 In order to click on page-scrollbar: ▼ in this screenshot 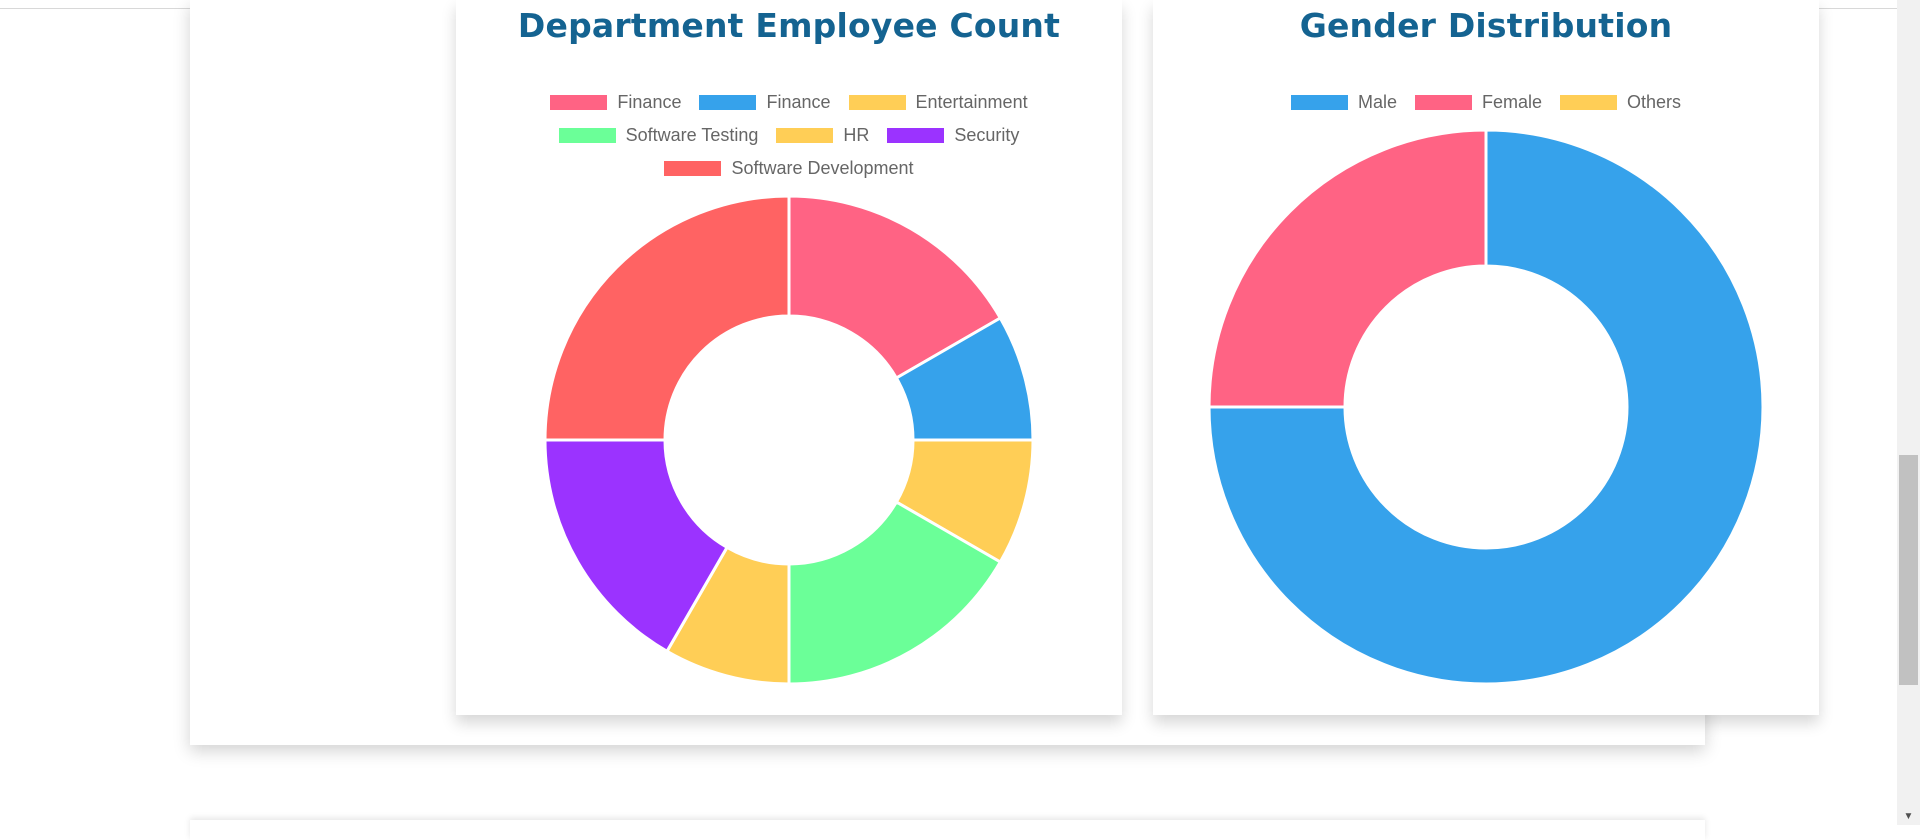, I will do `click(1908, 412)`.